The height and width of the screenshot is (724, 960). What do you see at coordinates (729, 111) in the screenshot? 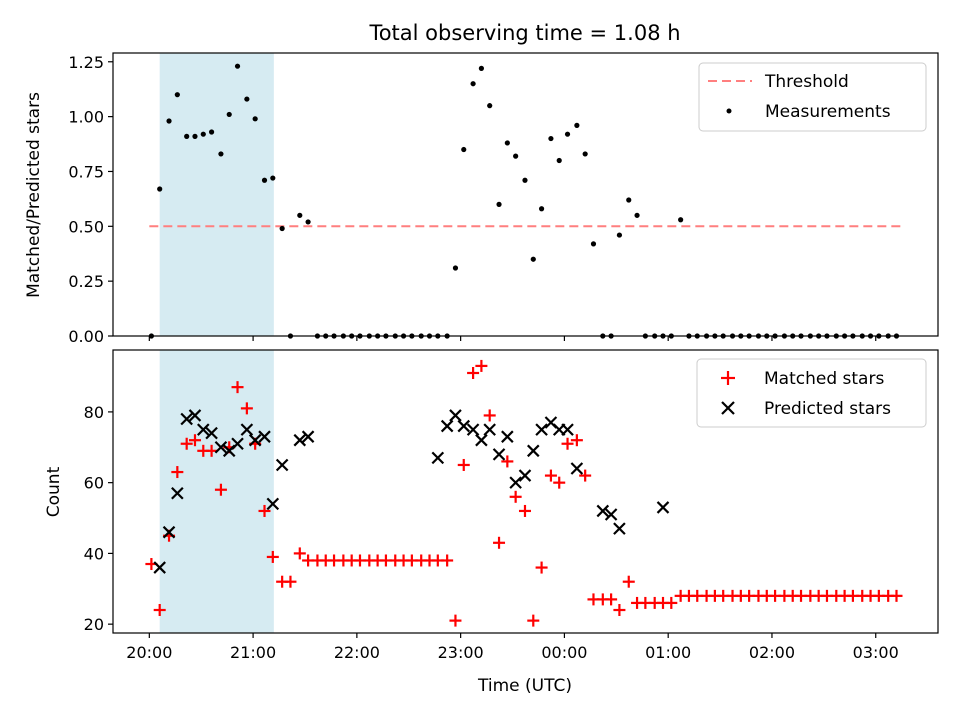
I see `legend-measurement-swatch` at bounding box center [729, 111].